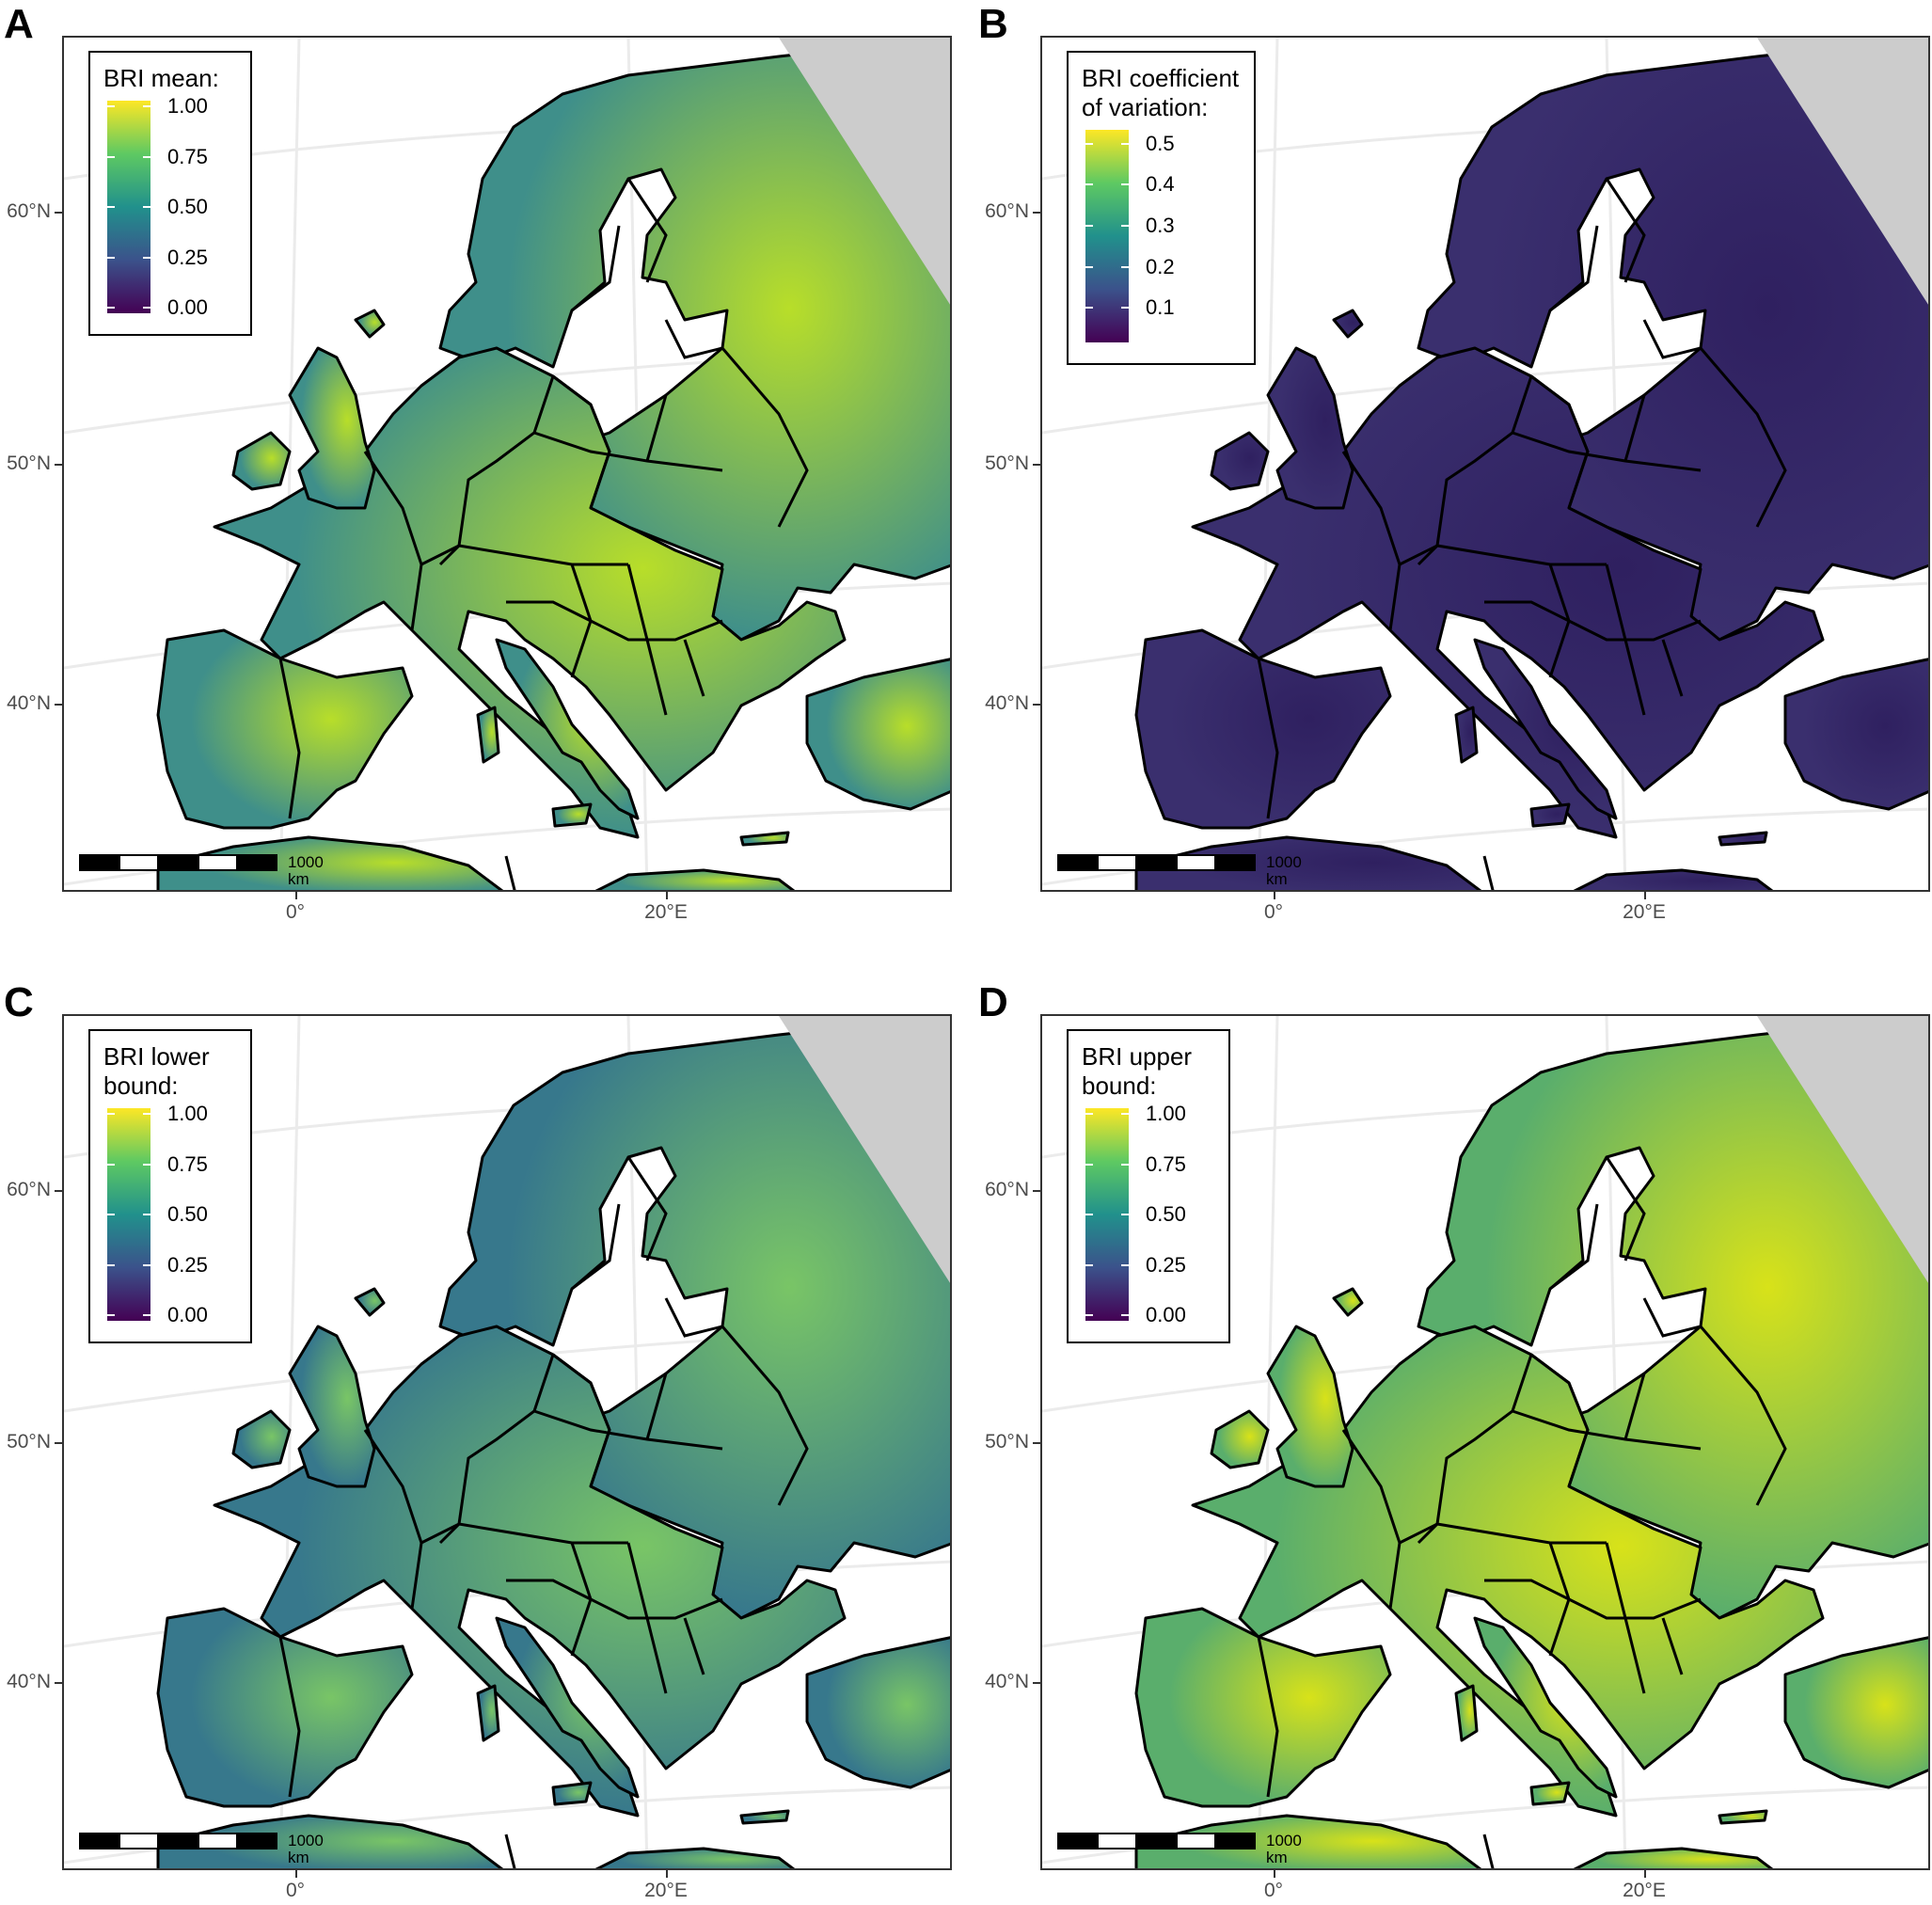 This screenshot has height=1905, width=1932. What do you see at coordinates (161, 78) in the screenshot?
I see `legend-title: BRI mean:` at bounding box center [161, 78].